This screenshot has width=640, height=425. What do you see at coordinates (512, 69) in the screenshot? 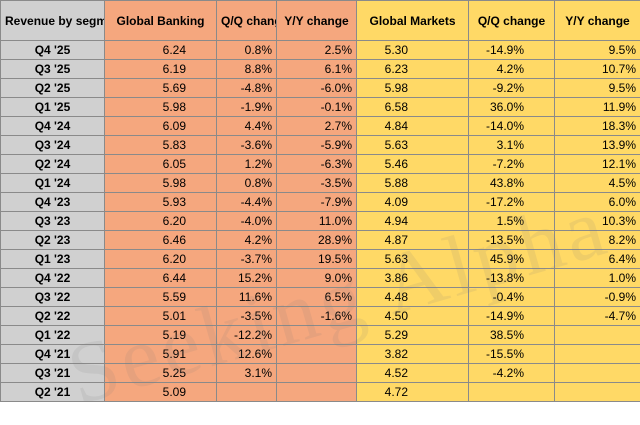
I see `gm-qq-cell: 4.2%` at bounding box center [512, 69].